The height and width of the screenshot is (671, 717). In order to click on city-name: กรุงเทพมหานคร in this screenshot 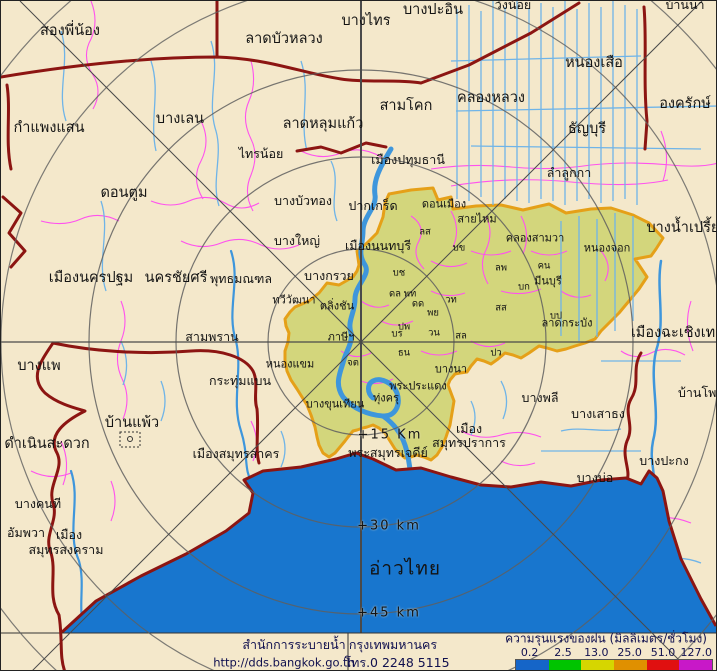, I will do `click(393, 644)`.